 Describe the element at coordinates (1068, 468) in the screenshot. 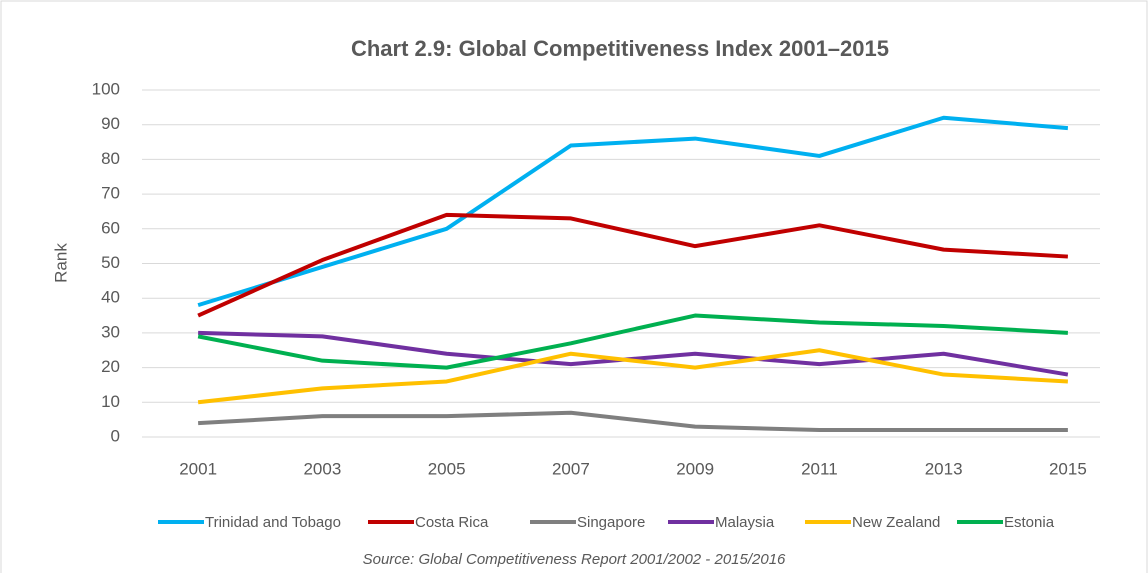

I see `x-tick-label: 2015` at that location.